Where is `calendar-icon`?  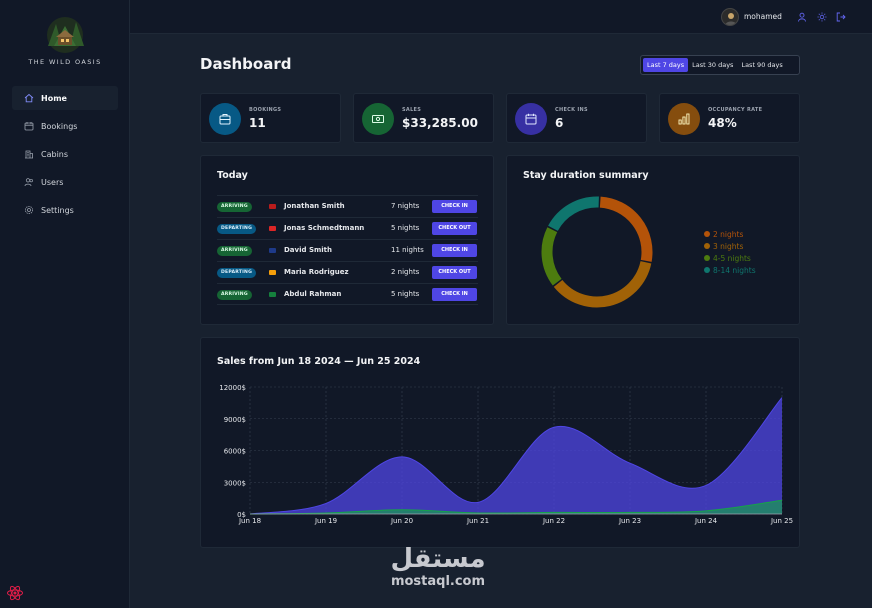 calendar-icon is located at coordinates (29, 126).